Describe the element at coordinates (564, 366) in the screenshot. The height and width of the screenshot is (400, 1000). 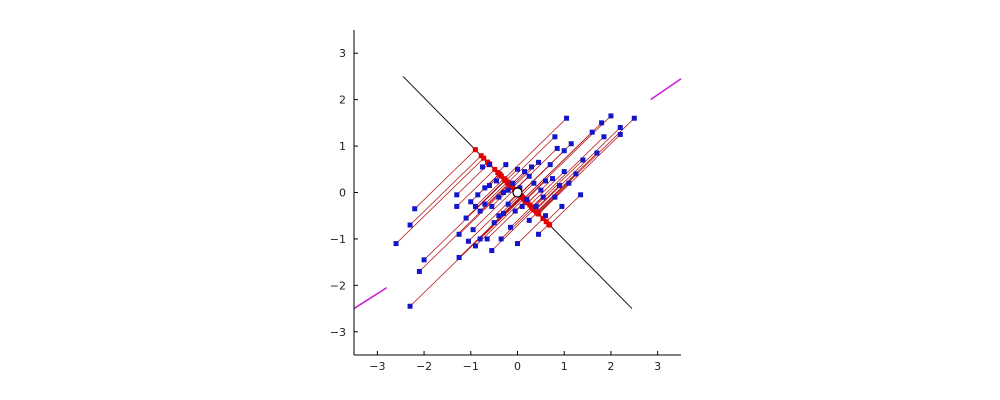
I see `x-tick-label: 1` at that location.